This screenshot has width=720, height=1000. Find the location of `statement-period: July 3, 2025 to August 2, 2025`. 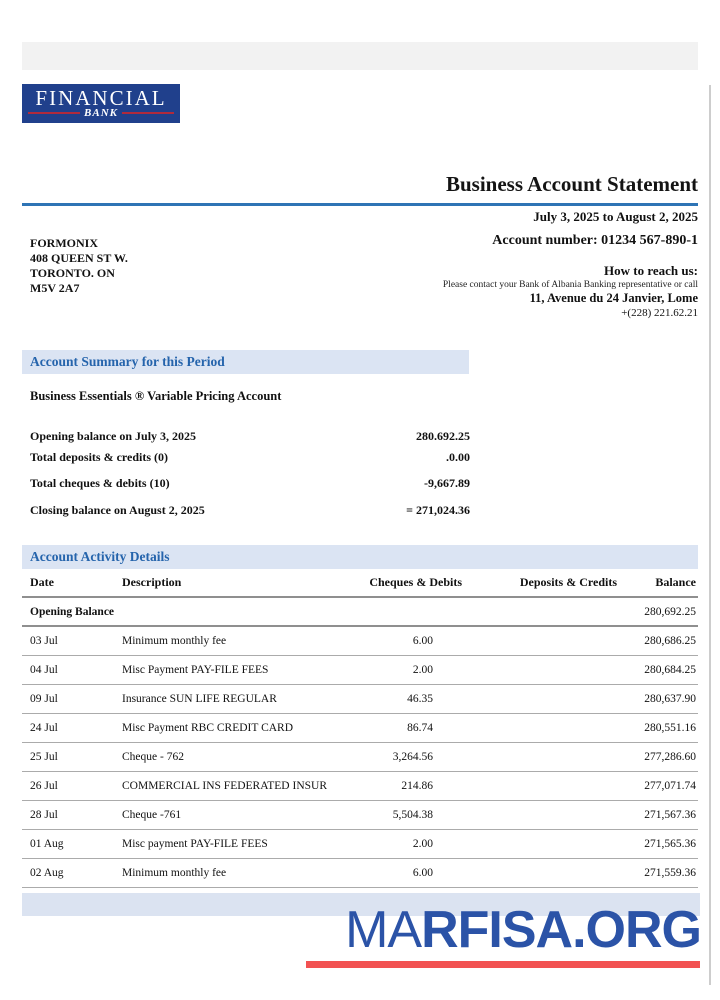

statement-period: July 3, 2025 to August 2, 2025 is located at coordinates (615, 216).